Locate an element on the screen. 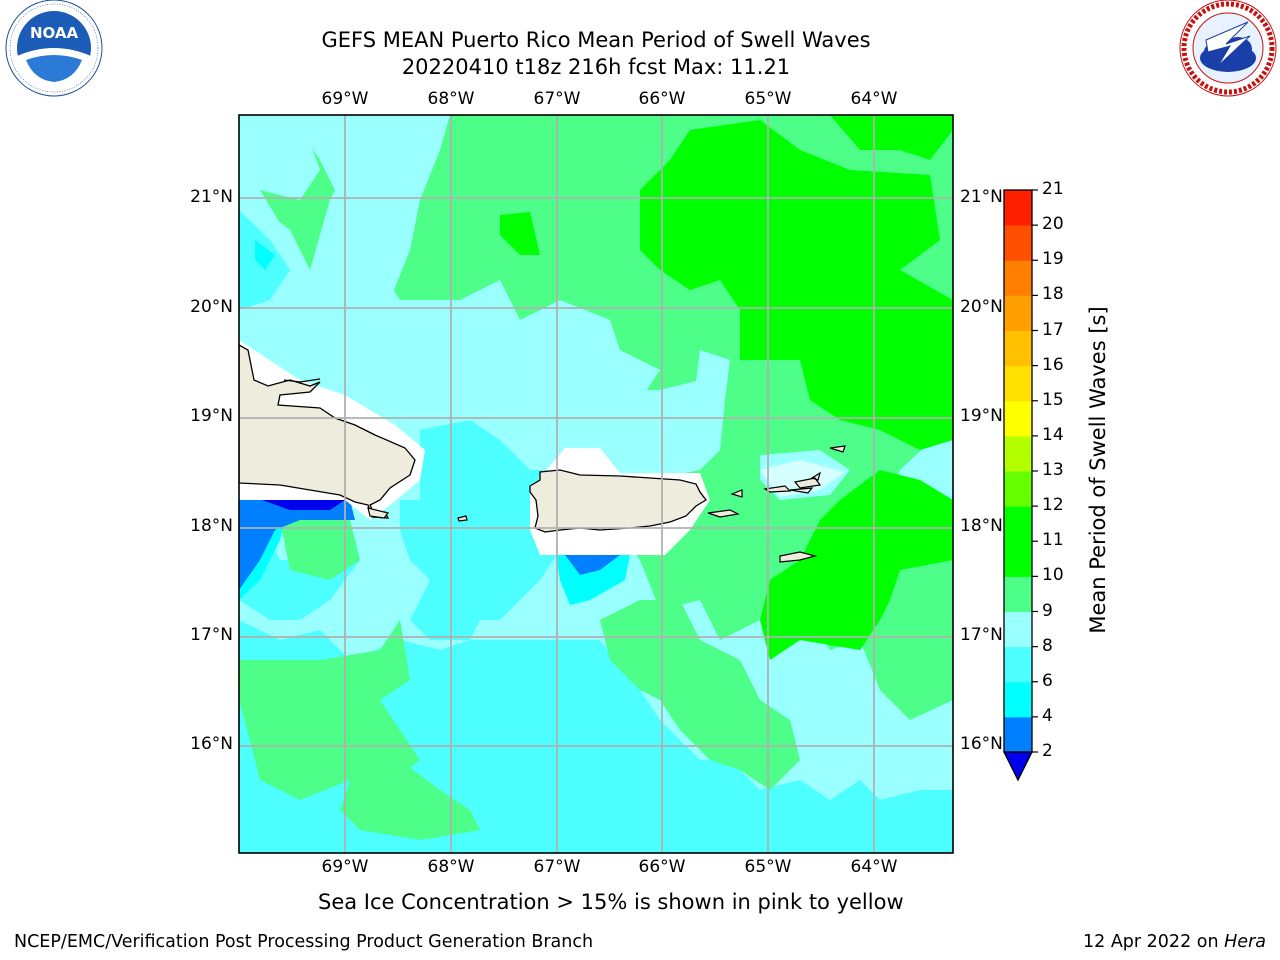 Image resolution: width=1280 pixels, height=960 pixels. land-vieques is located at coordinates (723, 513).